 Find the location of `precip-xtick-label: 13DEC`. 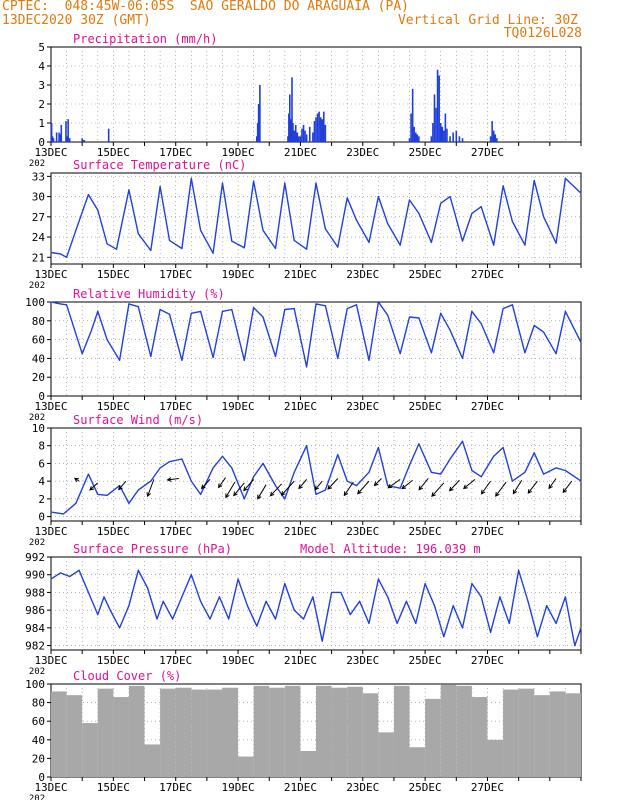

precip-xtick-label: 13DEC is located at coordinates (50, 152).